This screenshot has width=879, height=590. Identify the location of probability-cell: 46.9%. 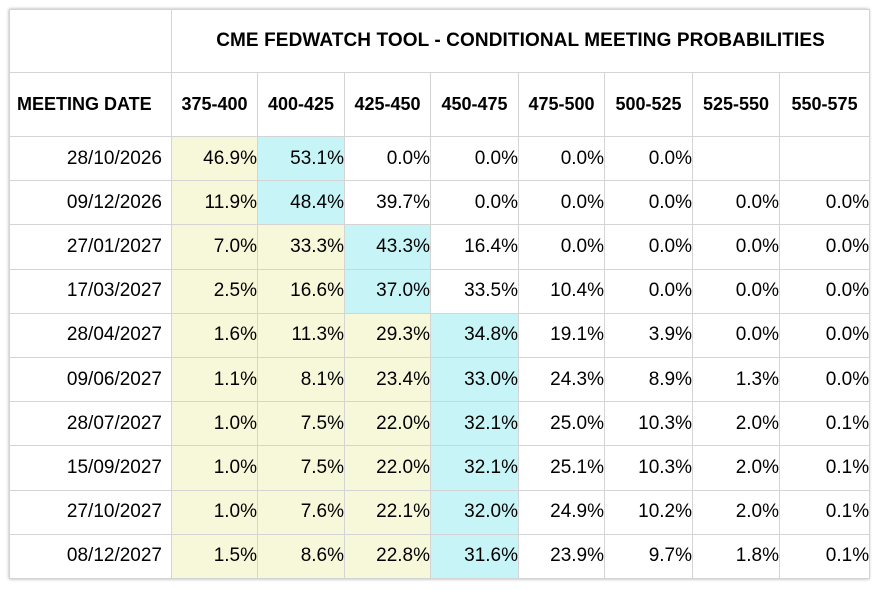
(214, 158).